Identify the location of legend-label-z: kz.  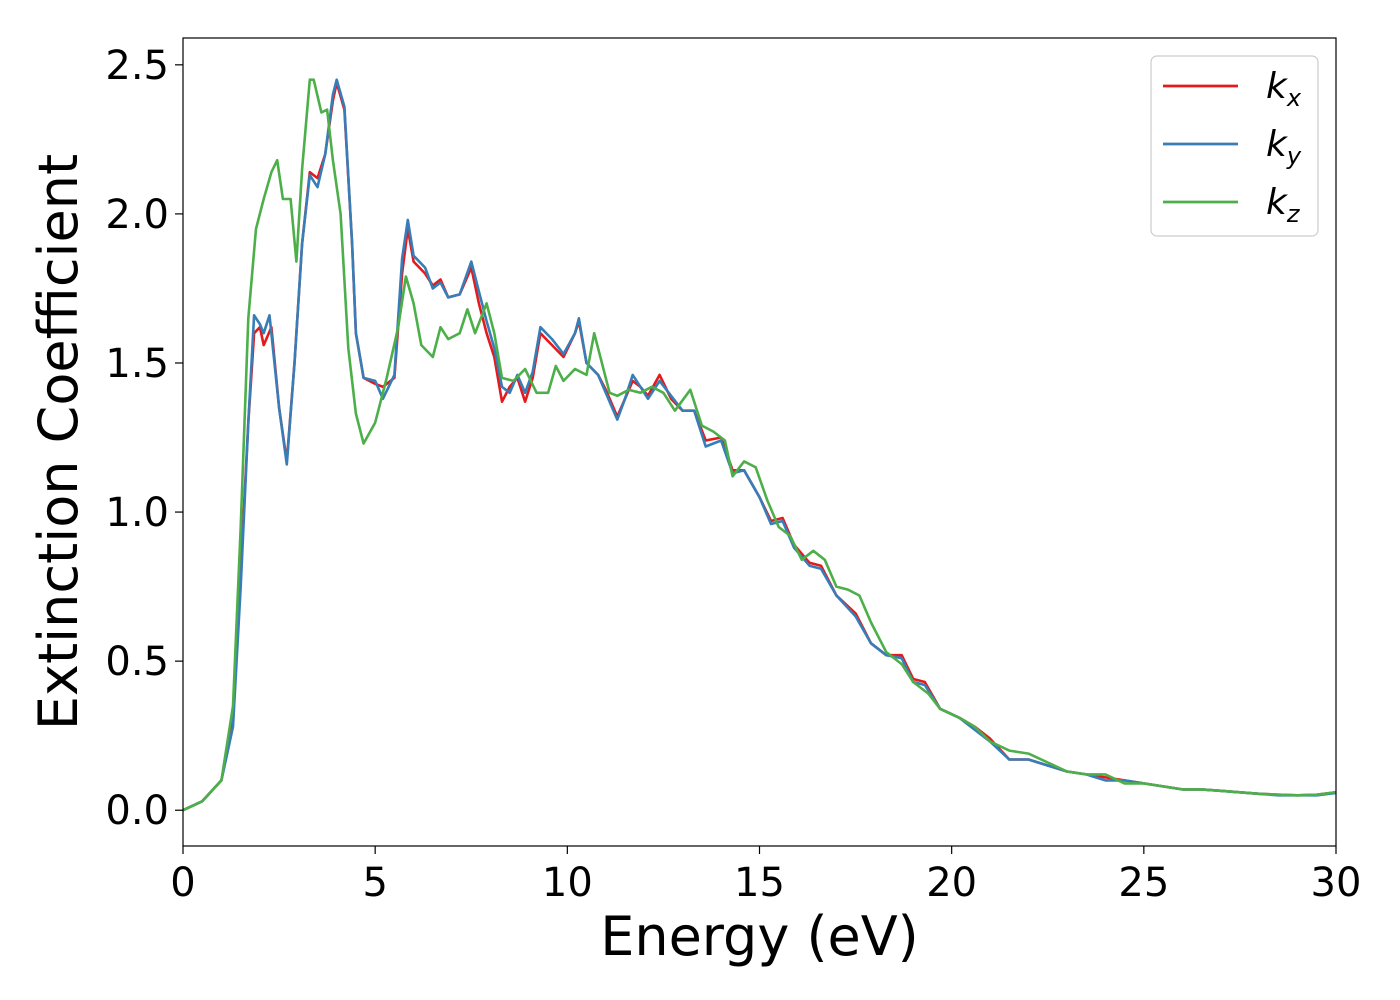
(1283, 205).